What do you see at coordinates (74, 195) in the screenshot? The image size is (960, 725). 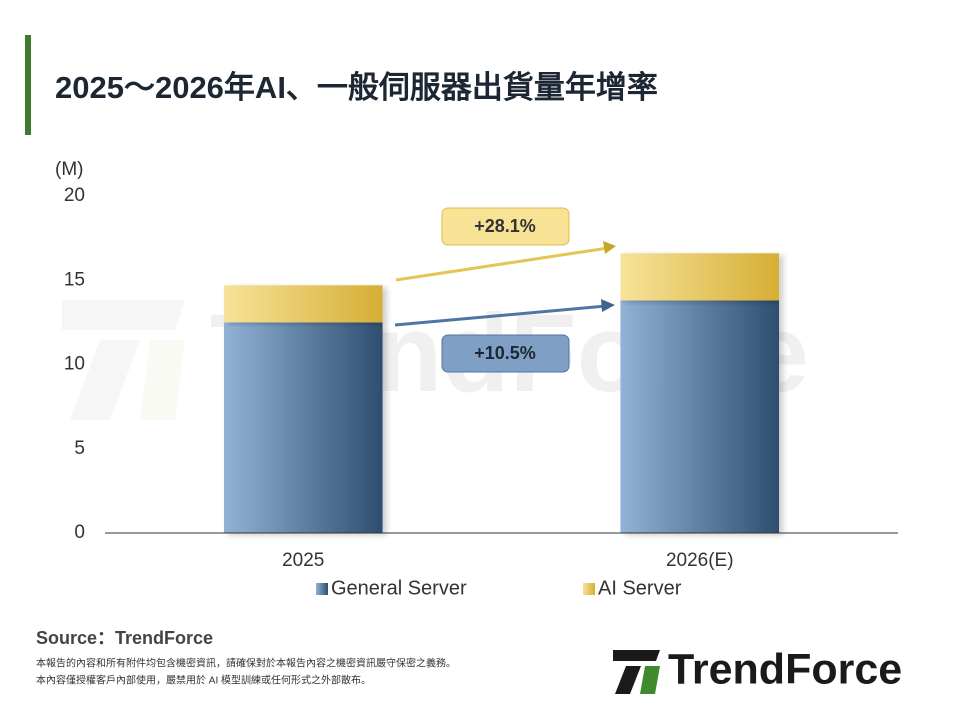 I see `y-tick-label: 20` at bounding box center [74, 195].